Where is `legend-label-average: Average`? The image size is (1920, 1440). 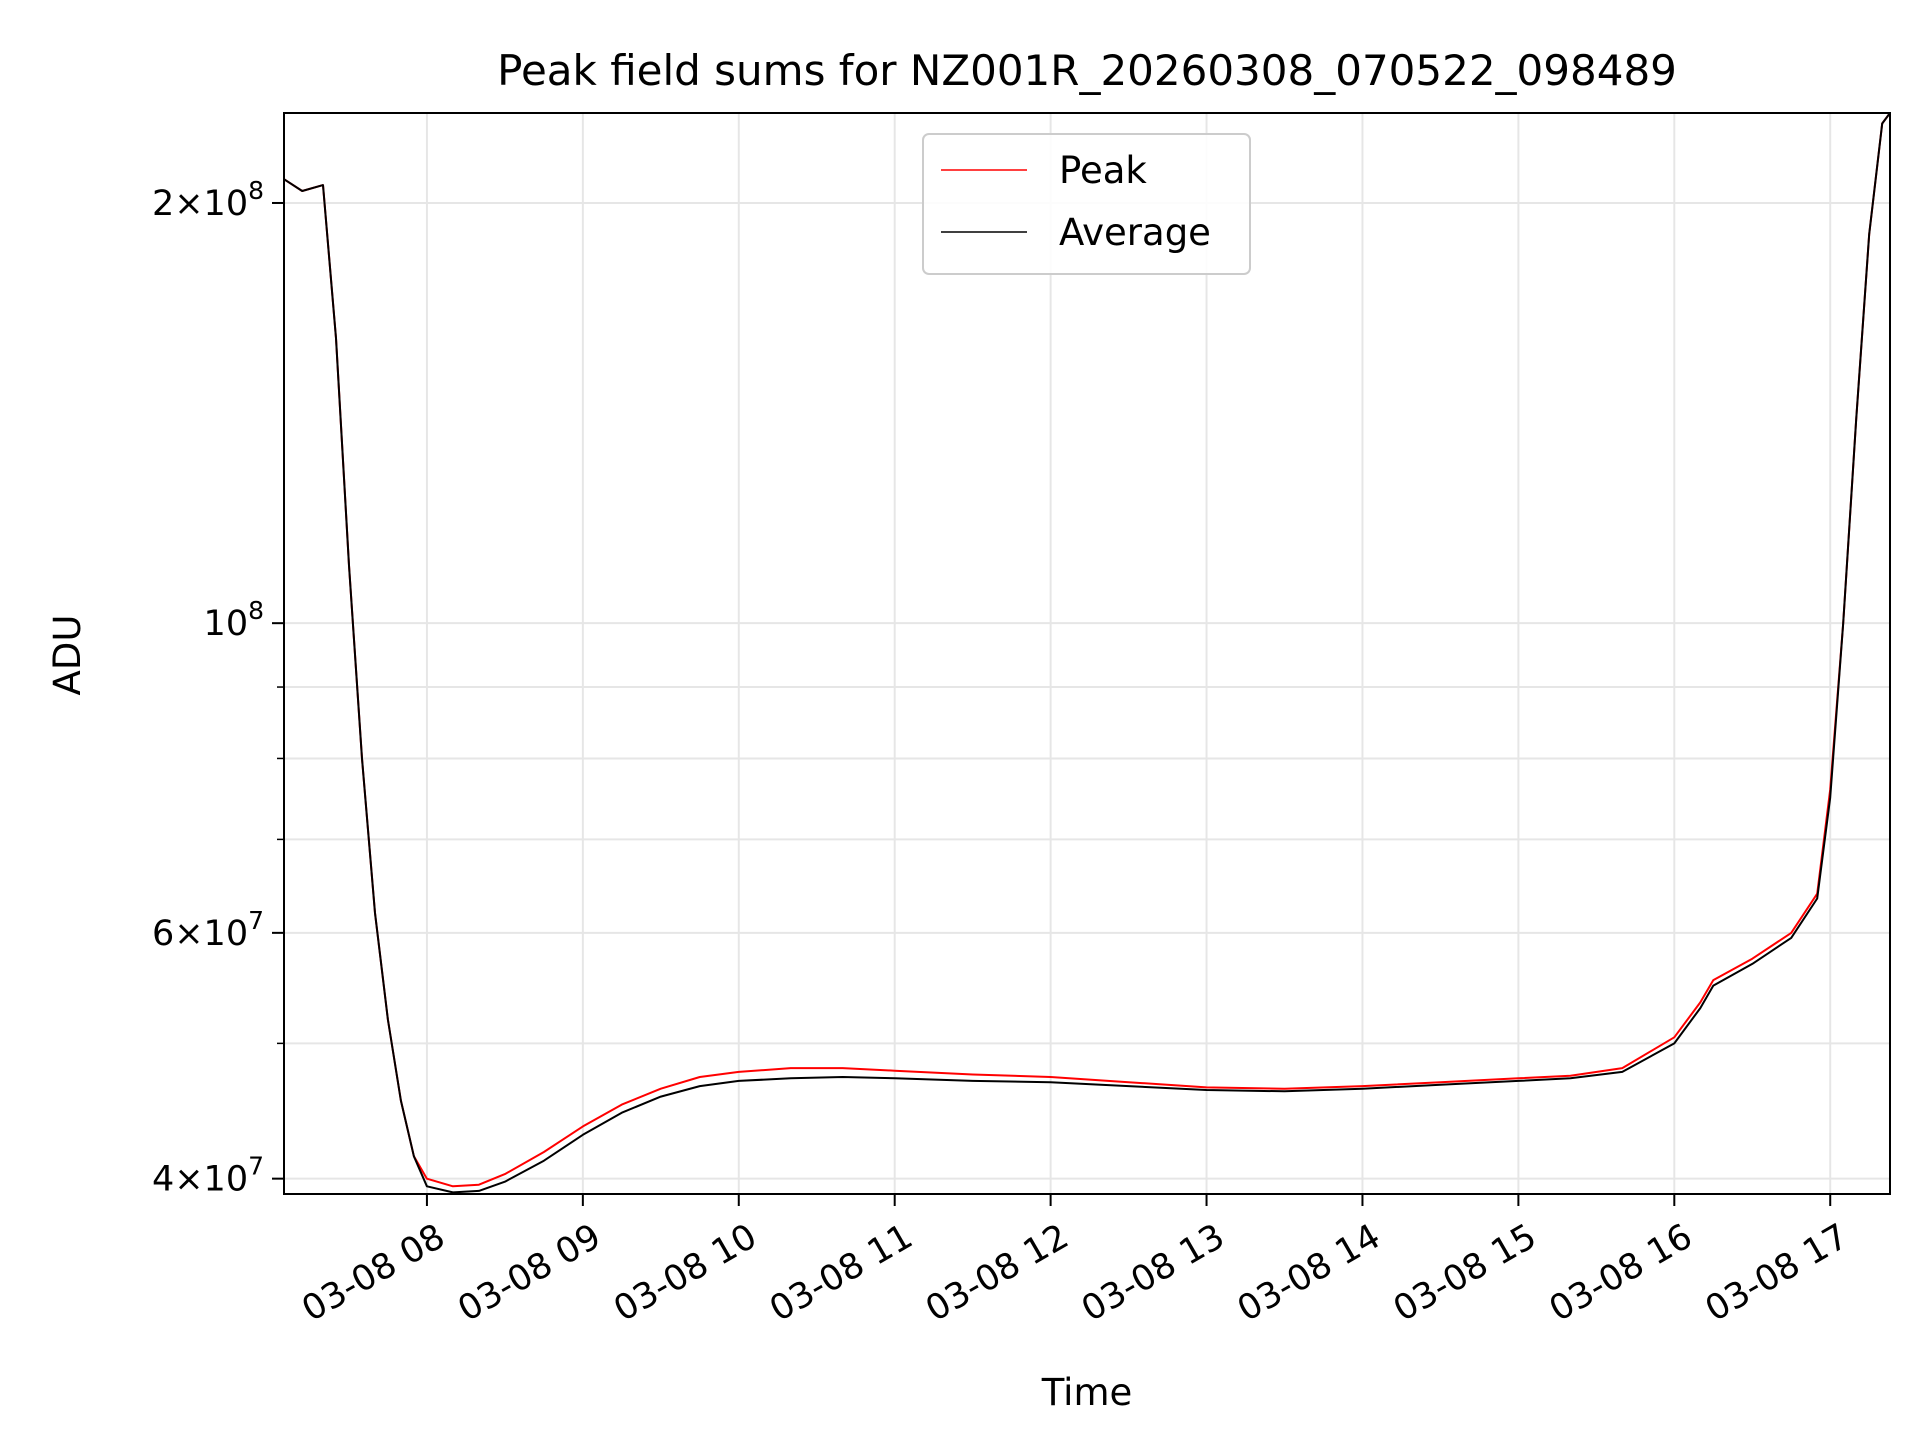
legend-label-average: Average is located at coordinates (1135, 232).